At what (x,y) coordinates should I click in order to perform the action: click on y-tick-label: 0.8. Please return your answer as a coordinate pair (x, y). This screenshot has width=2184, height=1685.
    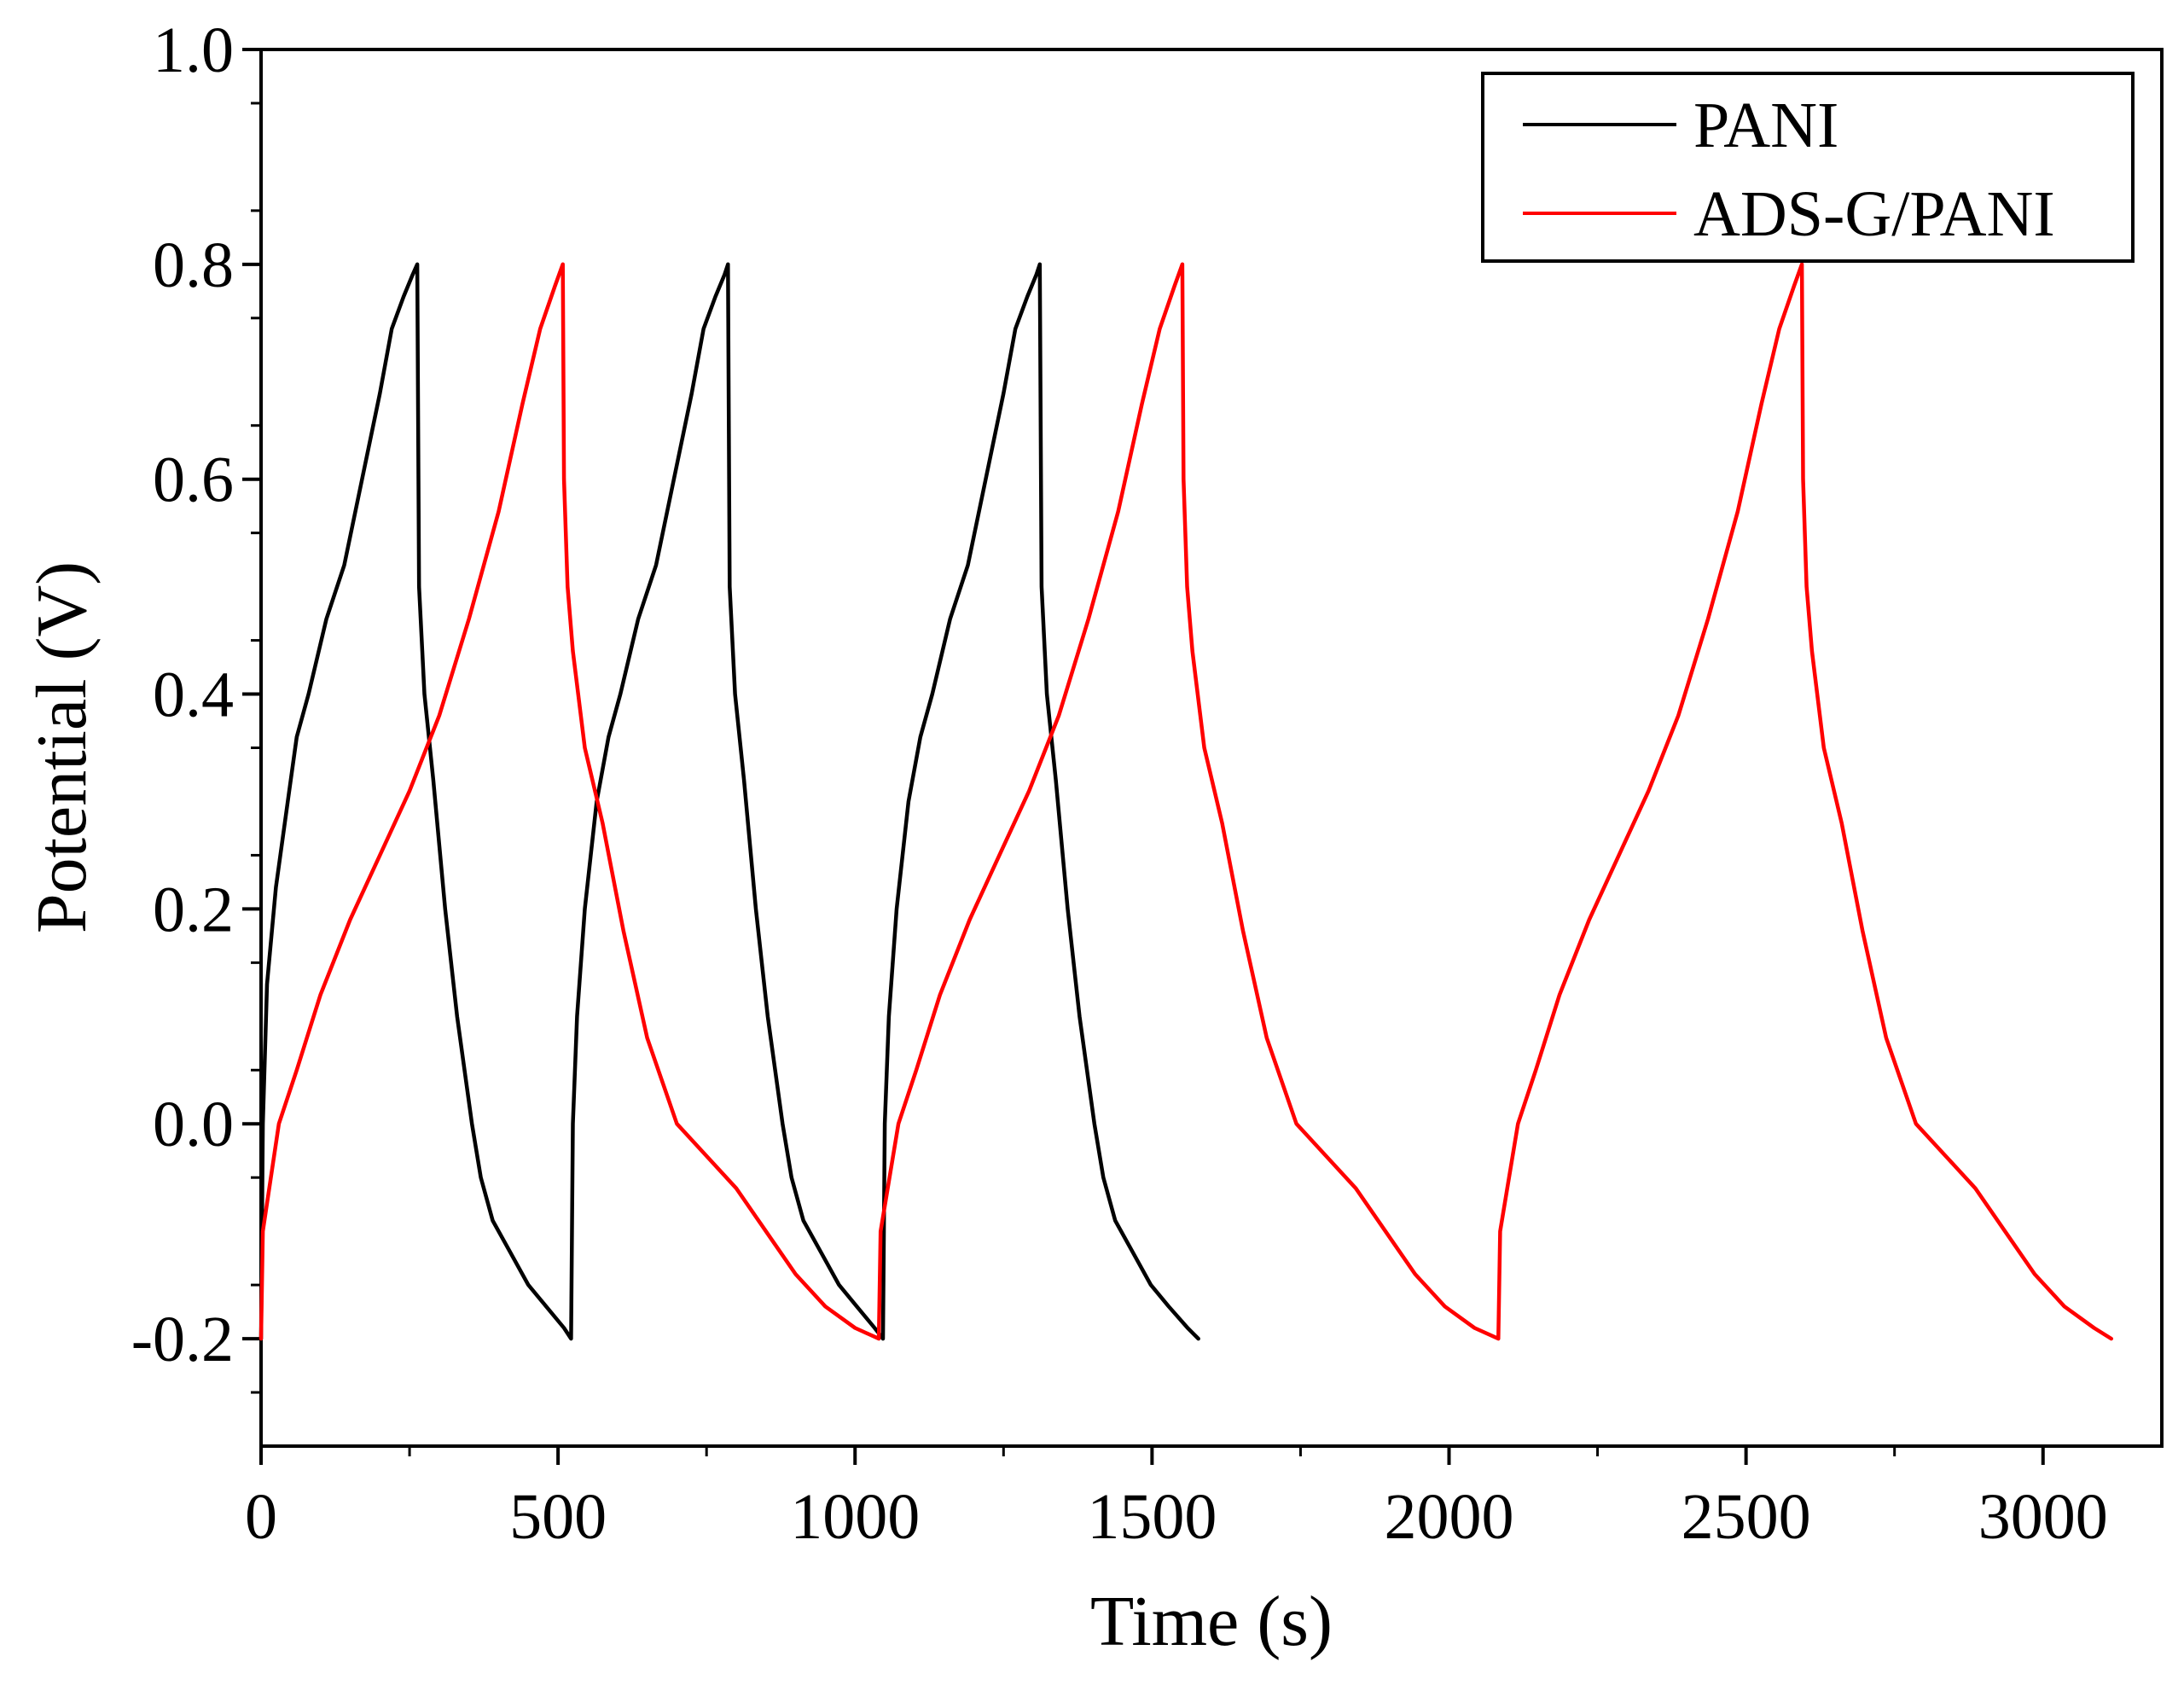
    Looking at the image, I should click on (194, 265).